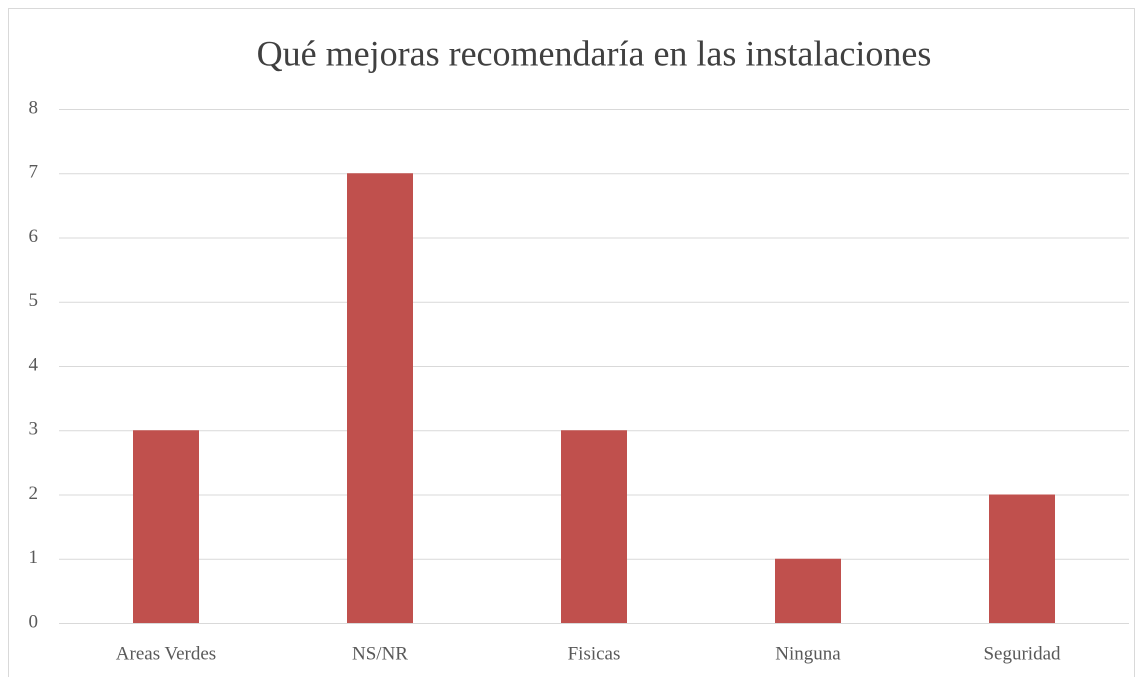 The height and width of the screenshot is (677, 1143). Describe the element at coordinates (34, 300) in the screenshot. I see `y-tick-label: 5` at that location.